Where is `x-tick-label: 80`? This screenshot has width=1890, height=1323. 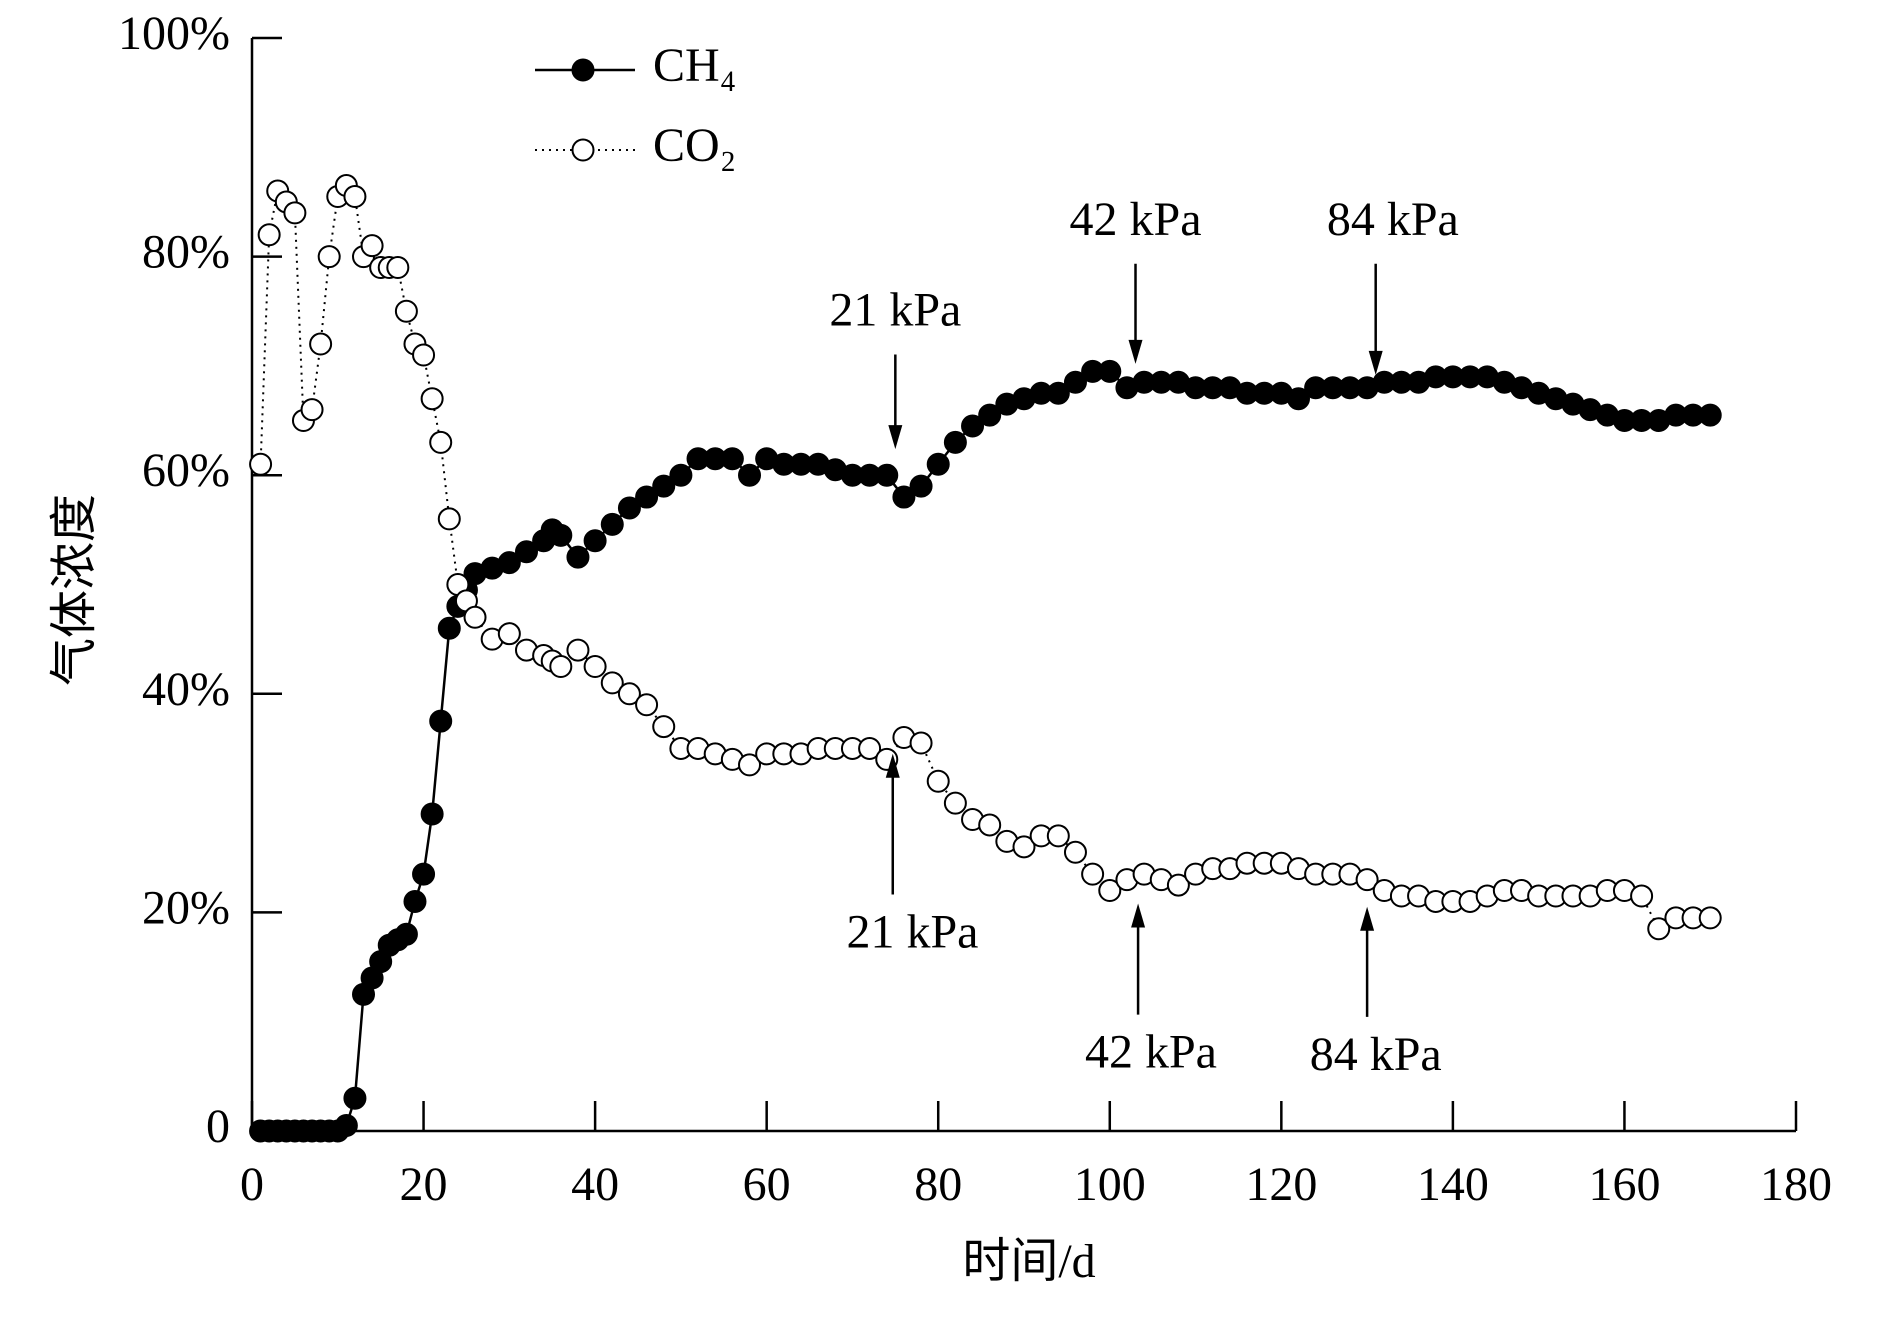
x-tick-label: 80 is located at coordinates (938, 1184).